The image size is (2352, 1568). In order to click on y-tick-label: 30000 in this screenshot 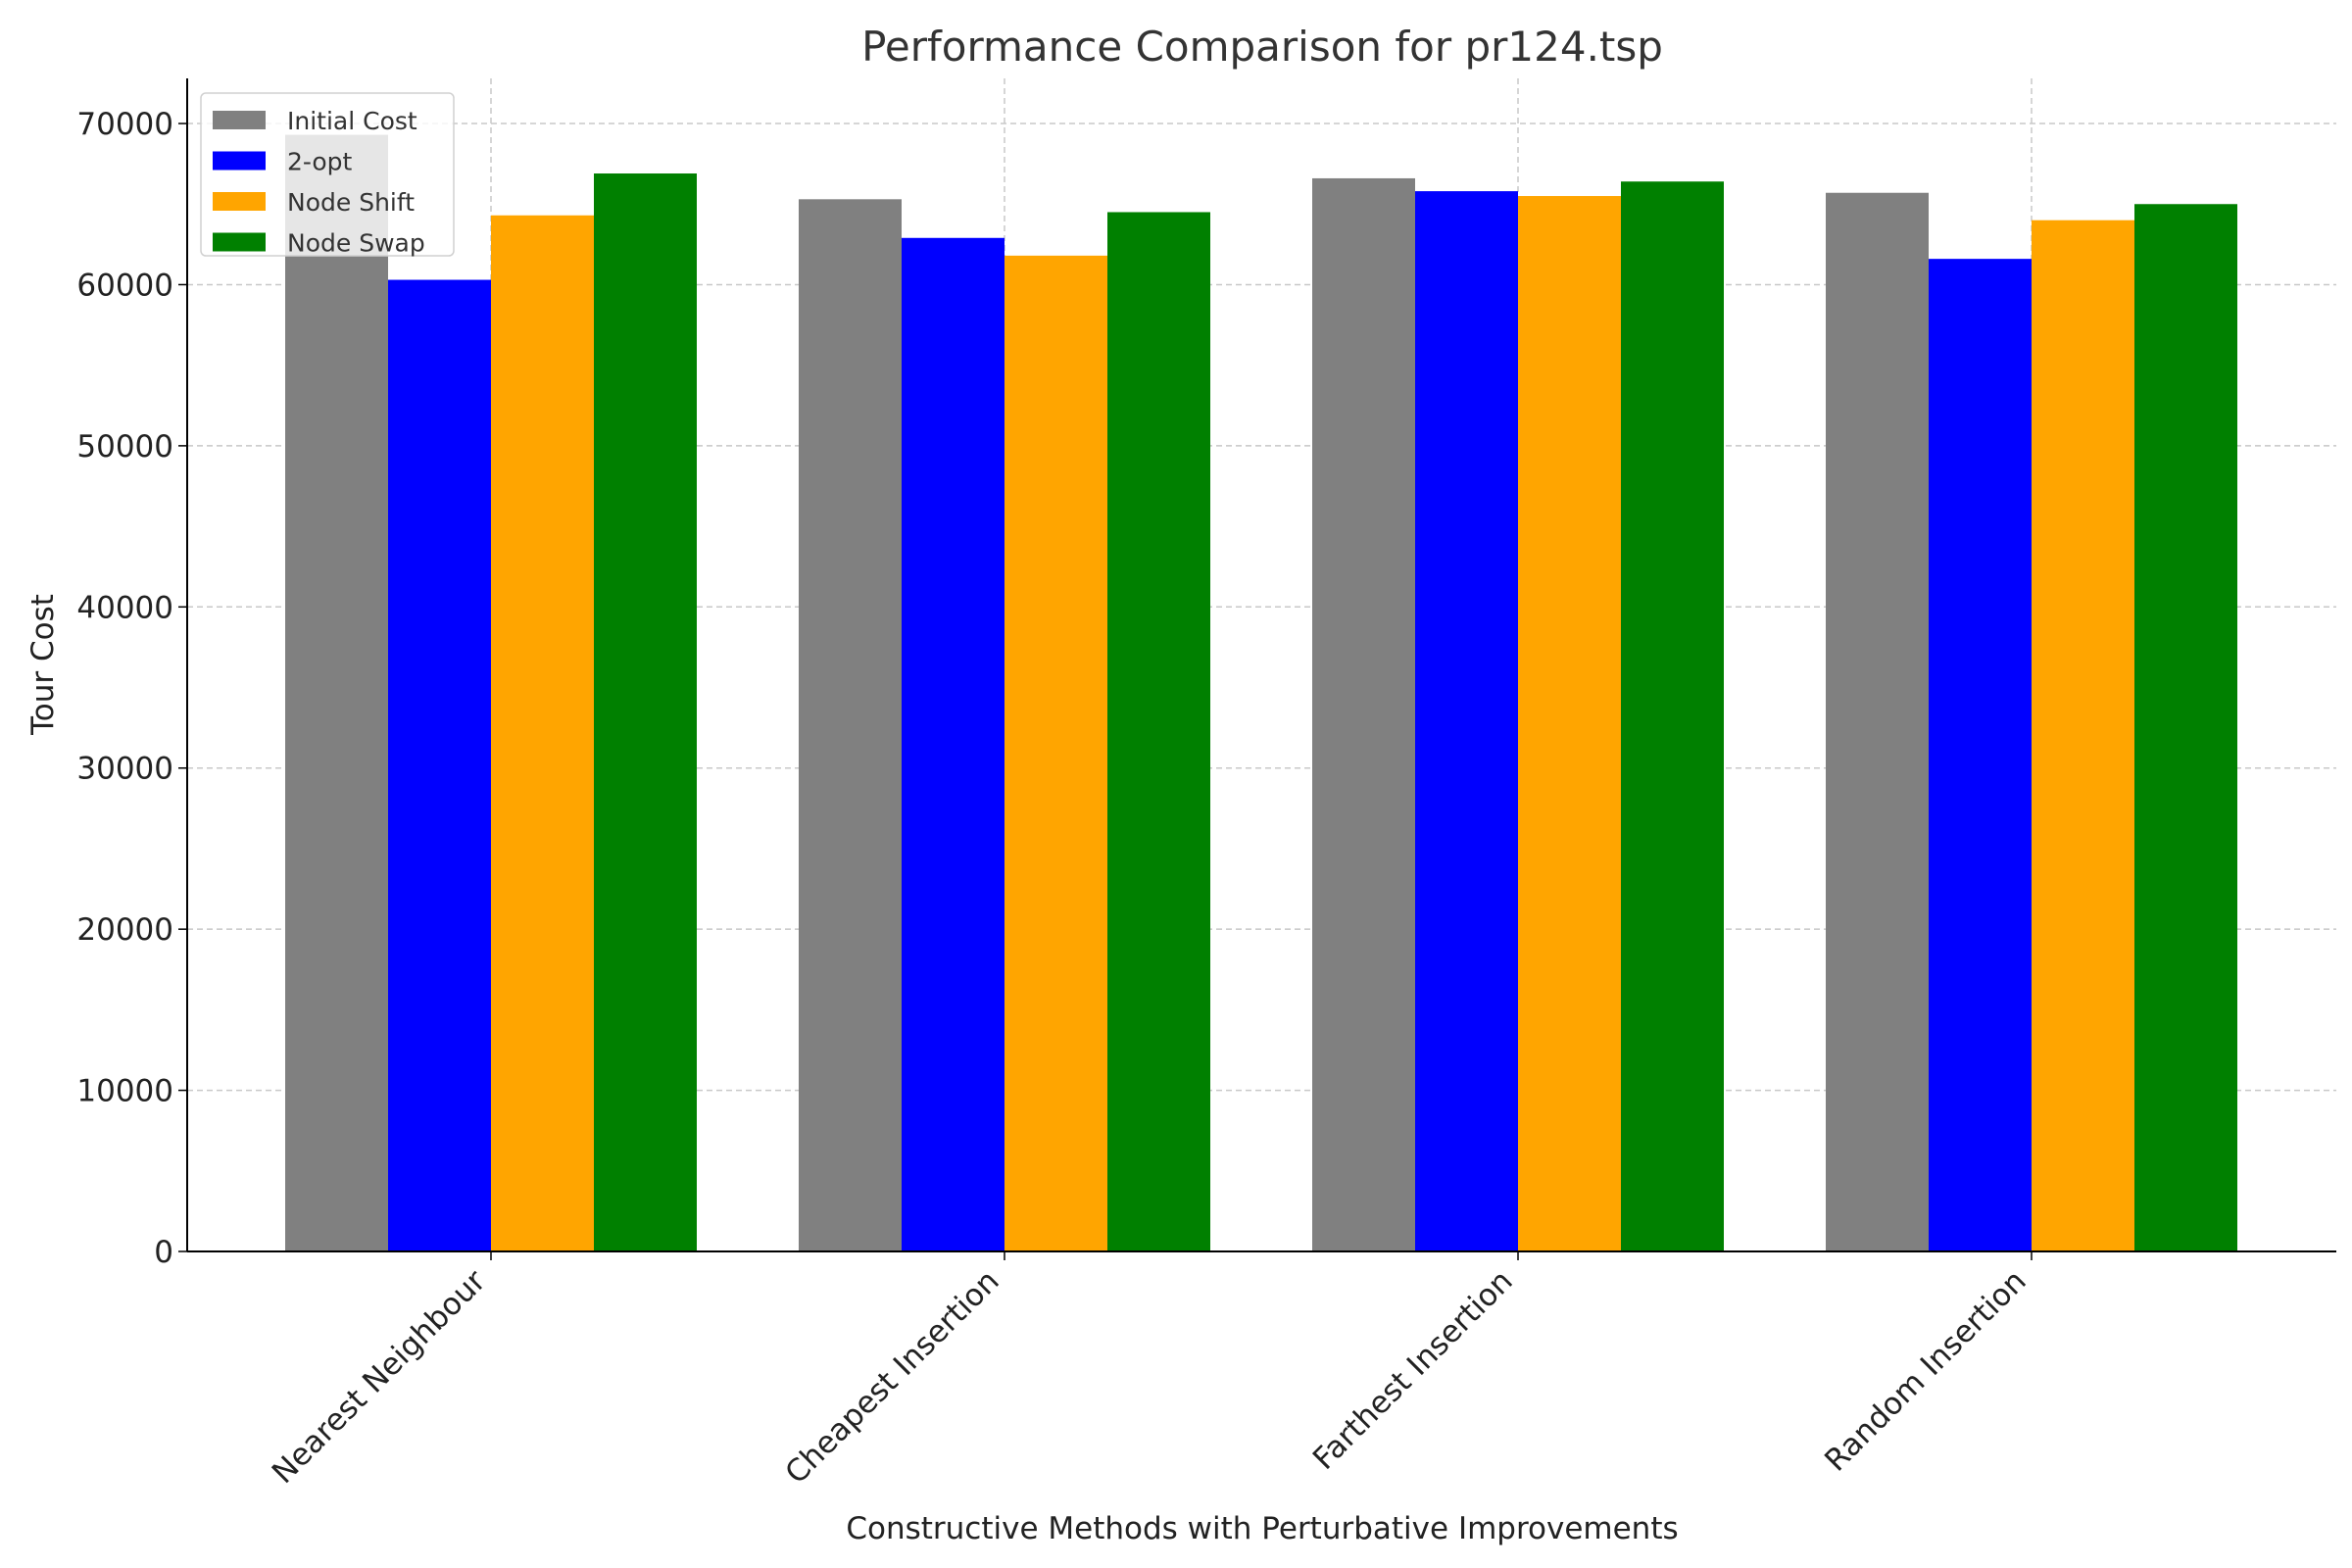, I will do `click(124, 769)`.